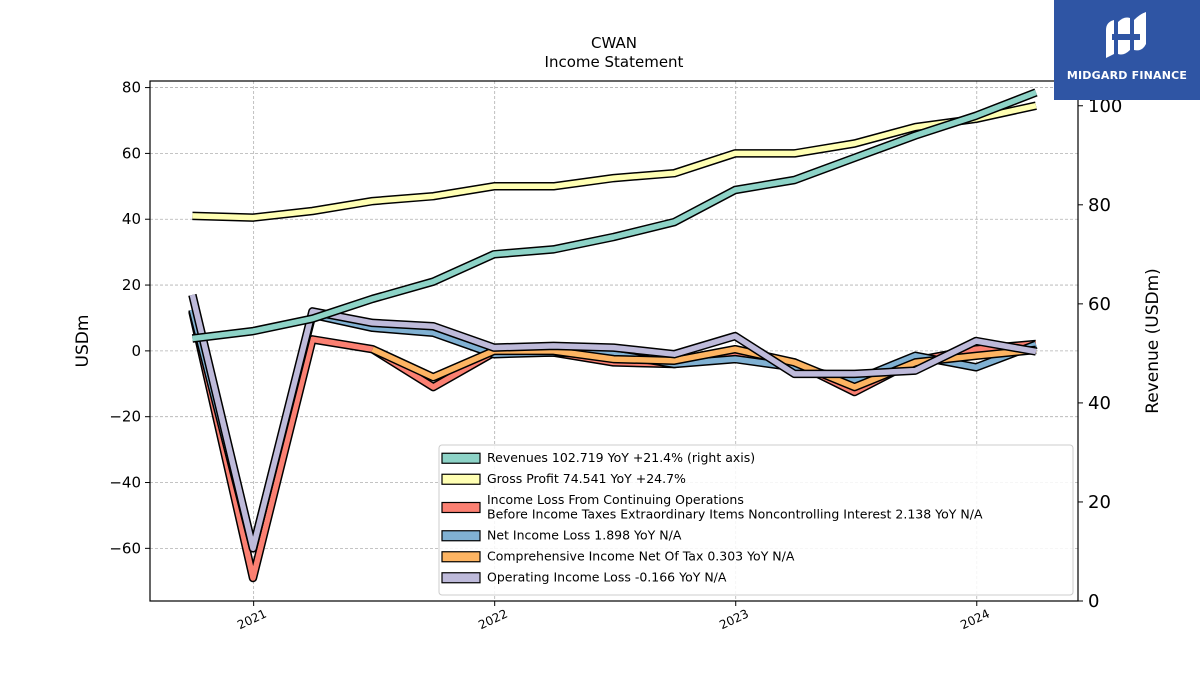  What do you see at coordinates (1099, 403) in the screenshot?
I see `y-right-tick-label: 40` at bounding box center [1099, 403].